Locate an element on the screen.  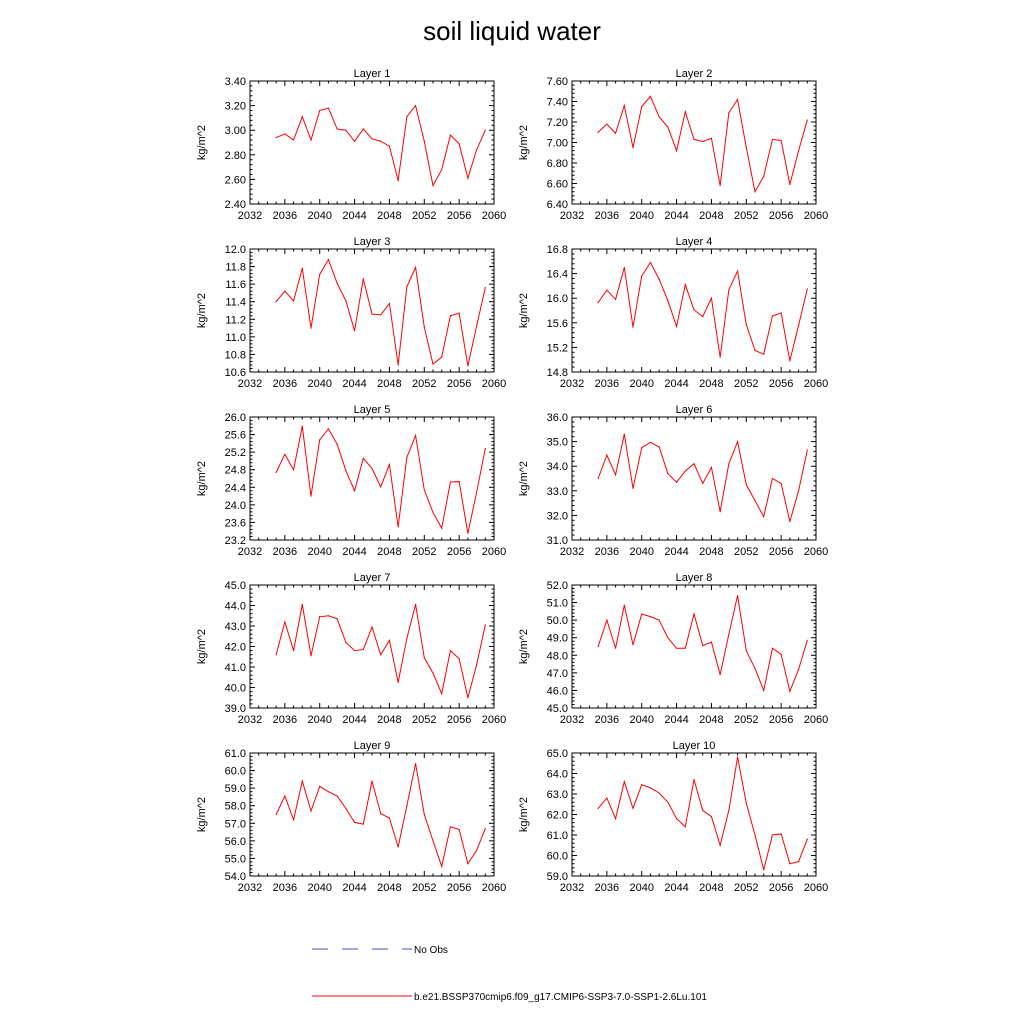
x-tick-label: 2036 is located at coordinates (285, 384).